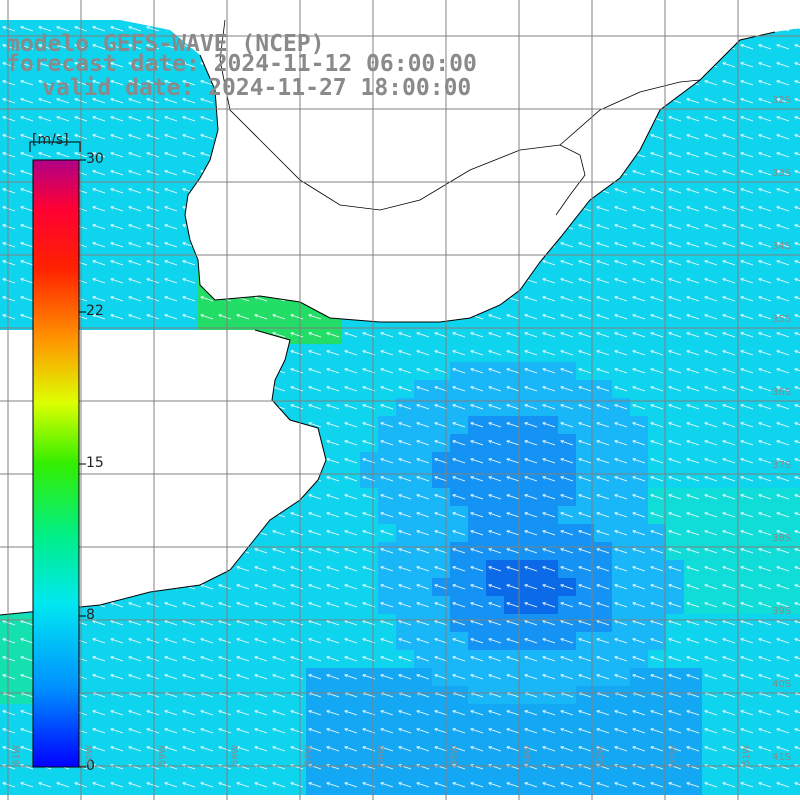 The width and height of the screenshot is (800, 800). I want to click on latitude-label: 38S, so click(782, 538).